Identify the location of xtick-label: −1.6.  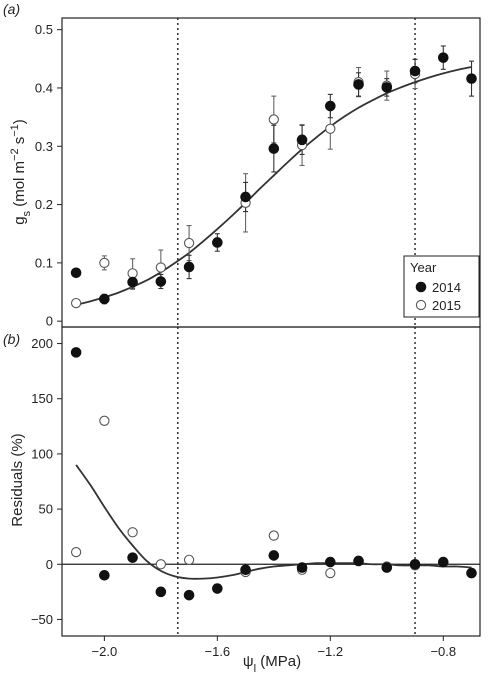
(218, 651).